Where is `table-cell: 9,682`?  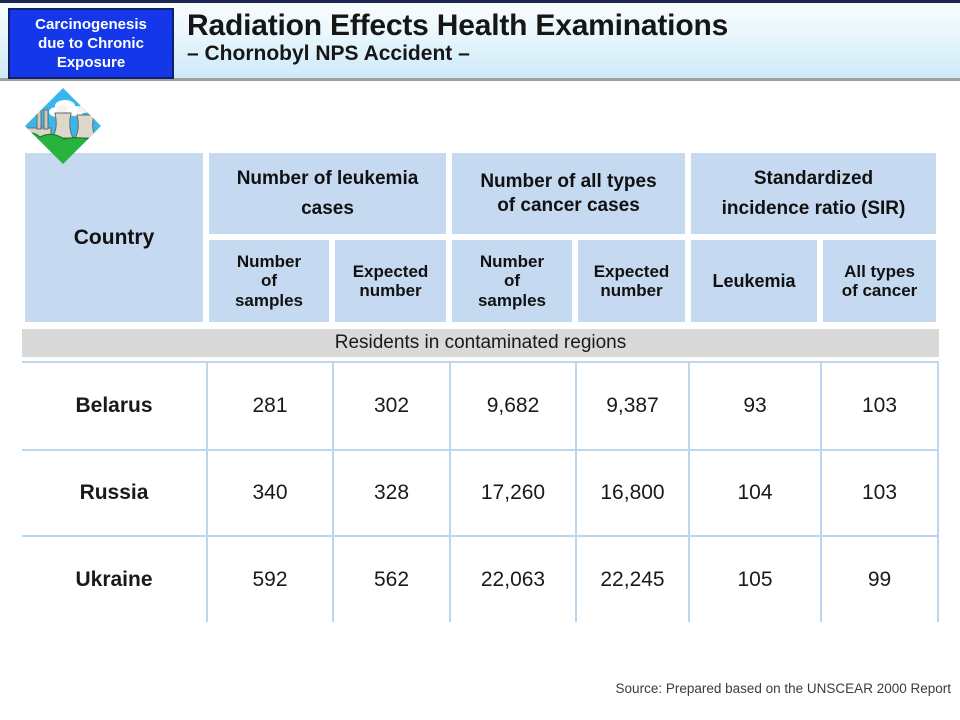 table-cell: 9,682 is located at coordinates (512, 405).